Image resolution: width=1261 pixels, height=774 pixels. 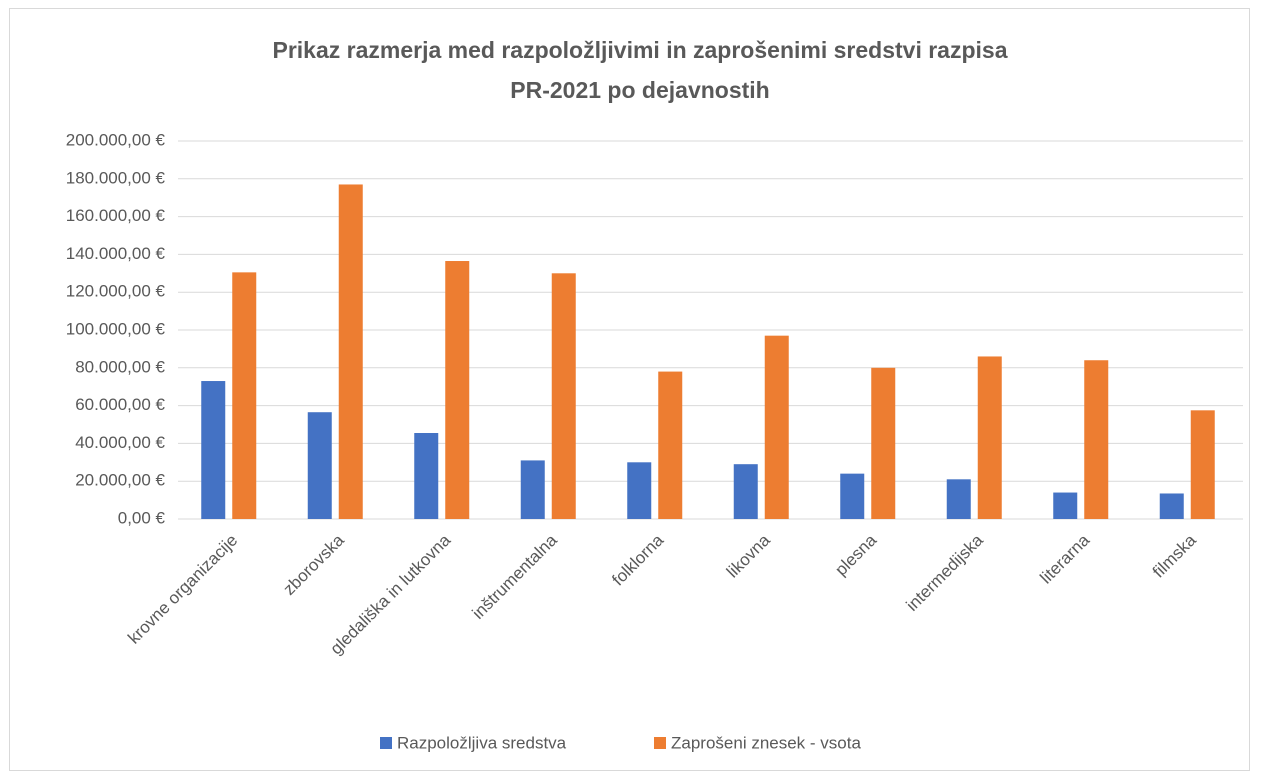 I want to click on y-tick-label: 20.000,00 €, so click(x=120, y=480).